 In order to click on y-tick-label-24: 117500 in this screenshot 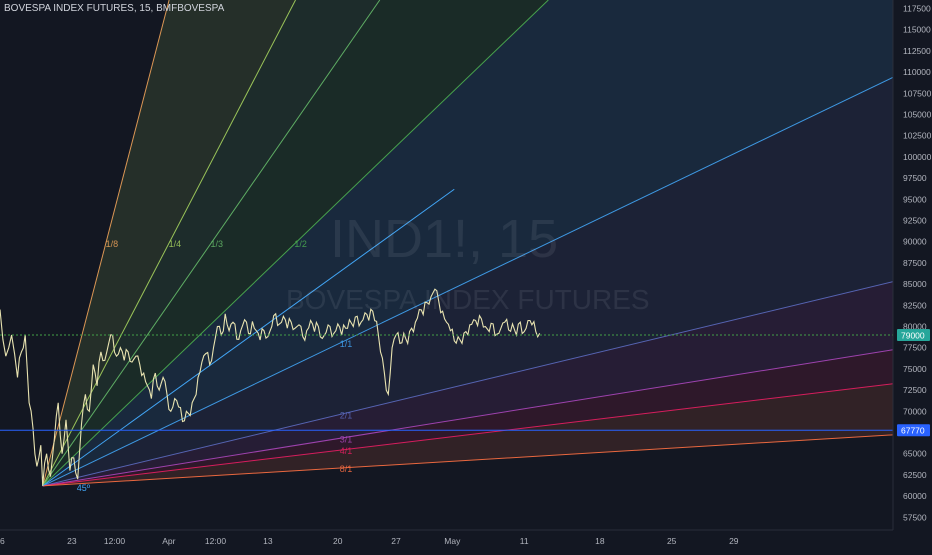, I will do `click(917, 8)`.